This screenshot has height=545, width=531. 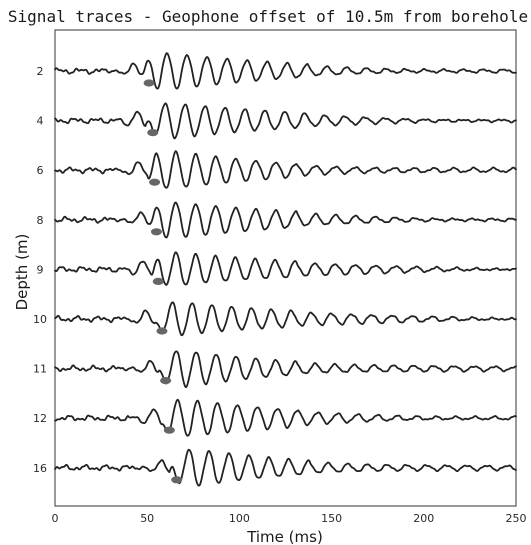 I want to click on y-tick-label-11: 11, so click(x=40, y=369).